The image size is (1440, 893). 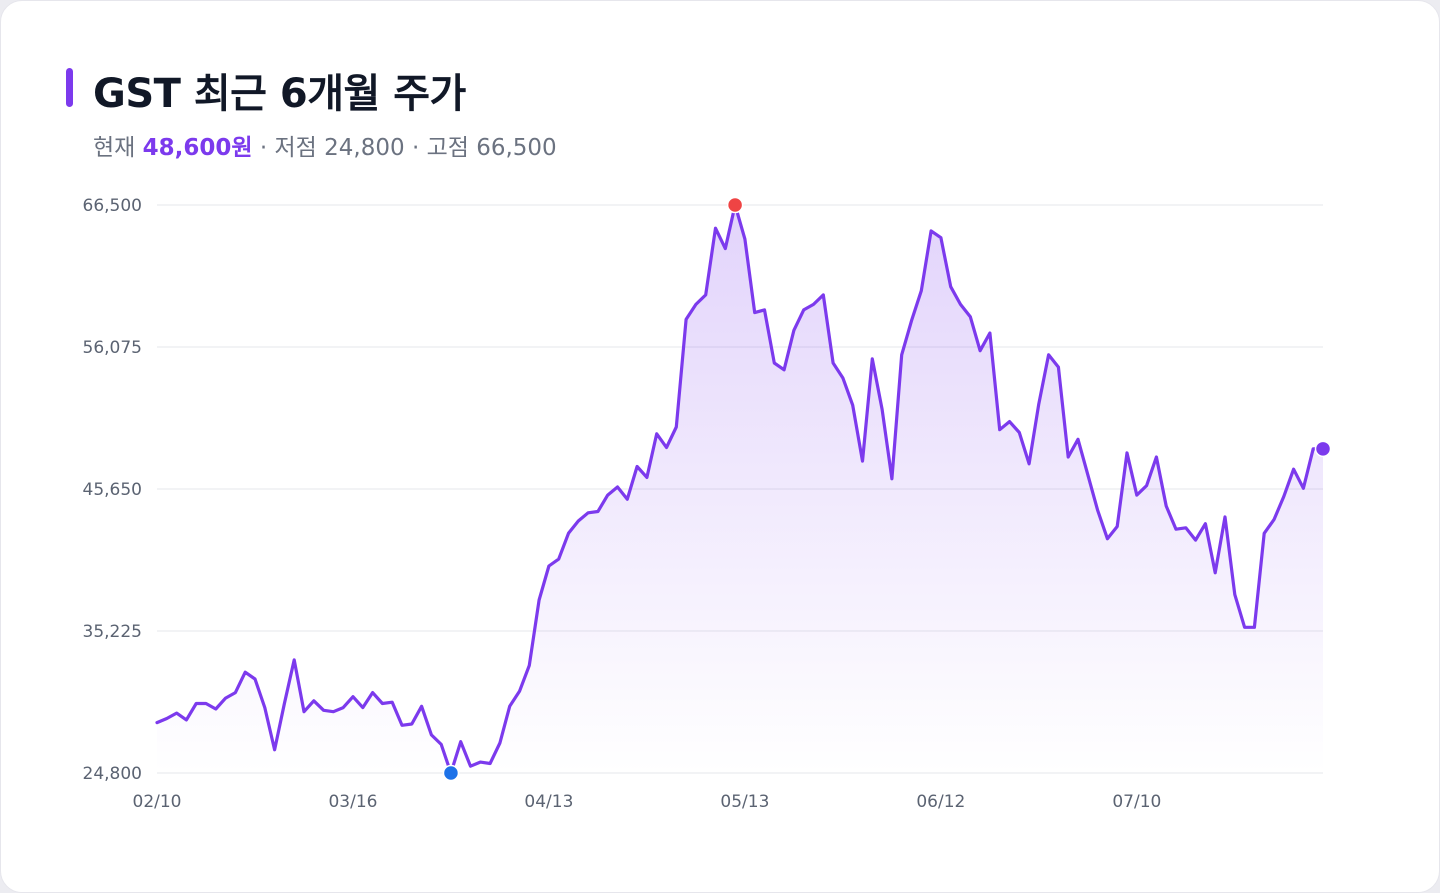 I want to click on current-label: 현재, so click(x=114, y=148).